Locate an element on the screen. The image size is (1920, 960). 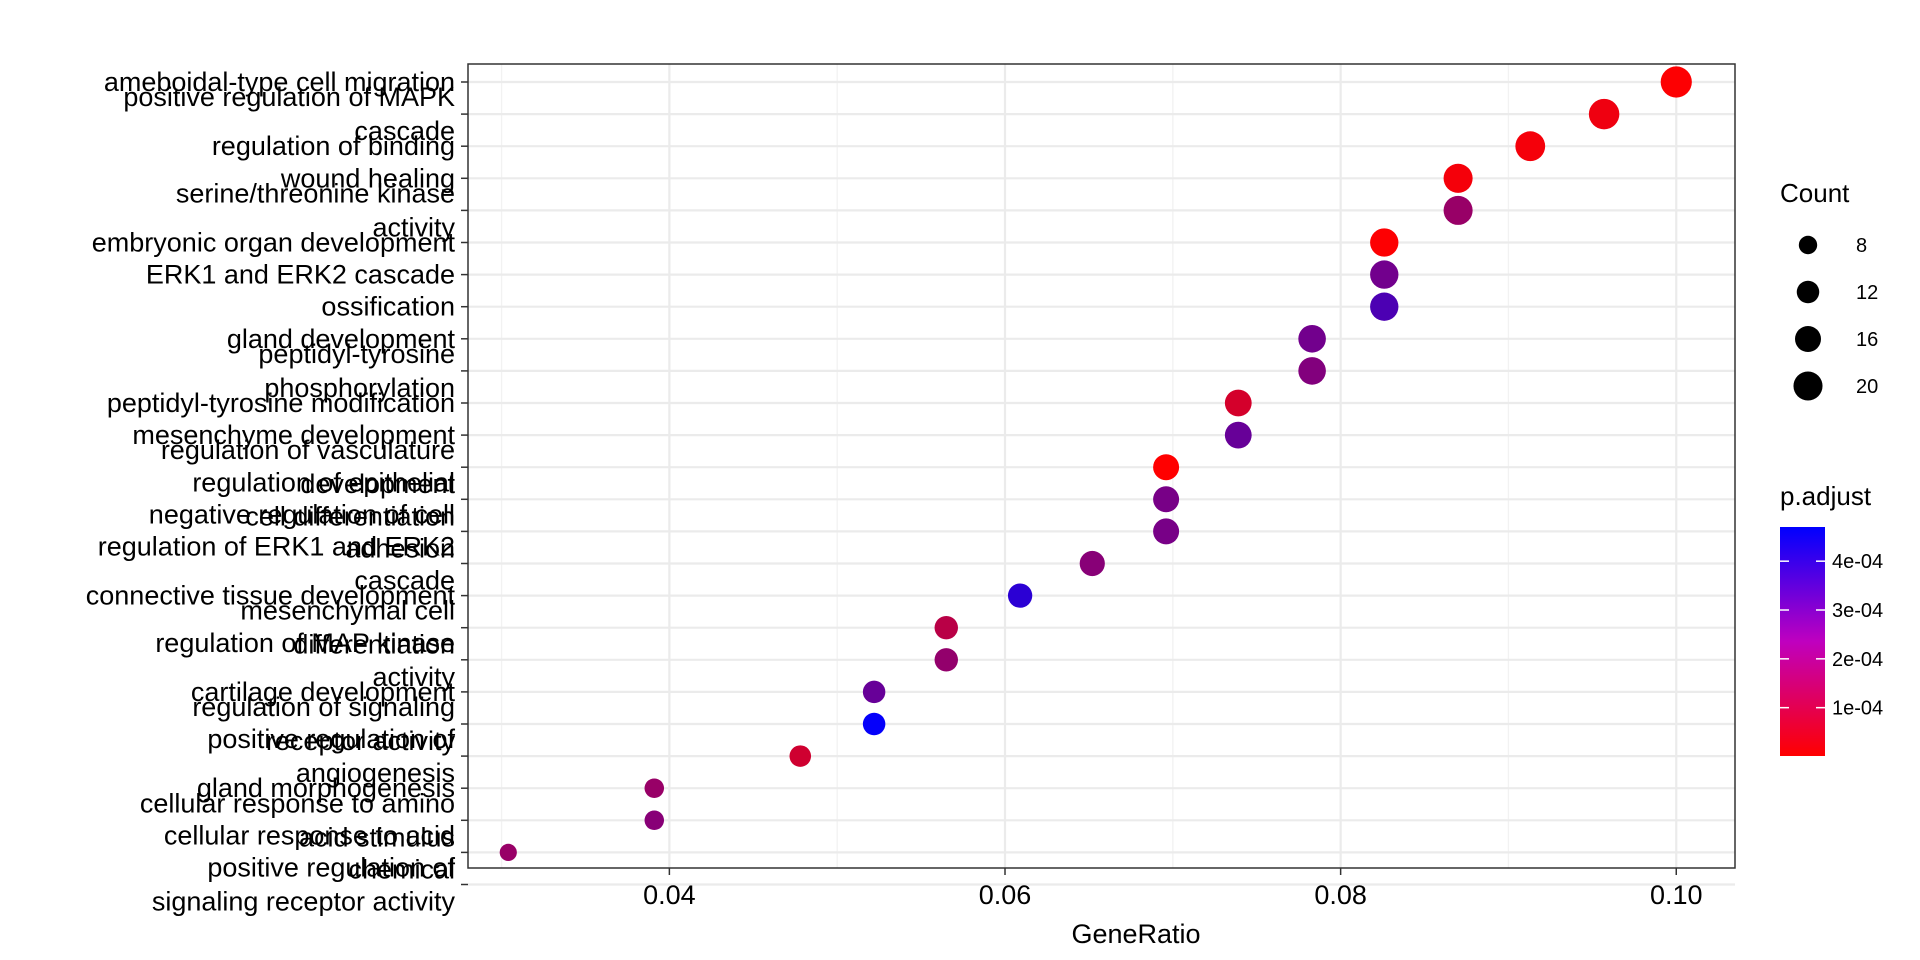
y-tick-label: regulation of binding is located at coordinates (333, 146).